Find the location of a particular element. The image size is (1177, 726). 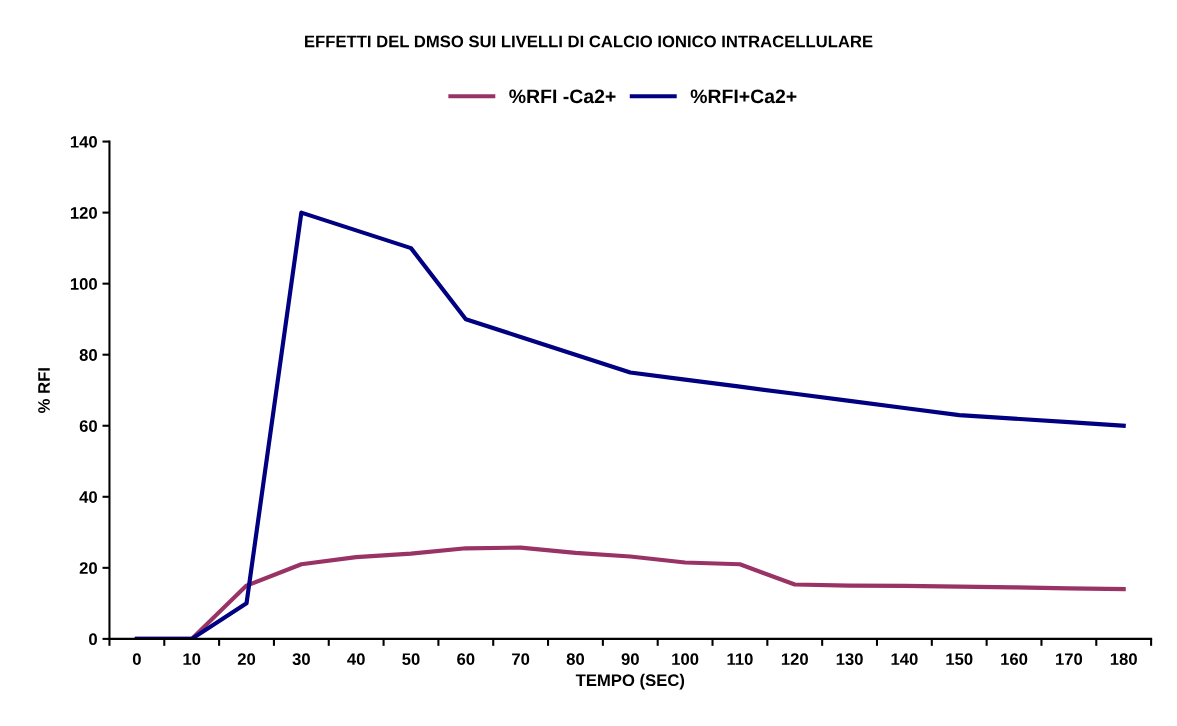

x-tick-label: 180 is located at coordinates (1123, 659).